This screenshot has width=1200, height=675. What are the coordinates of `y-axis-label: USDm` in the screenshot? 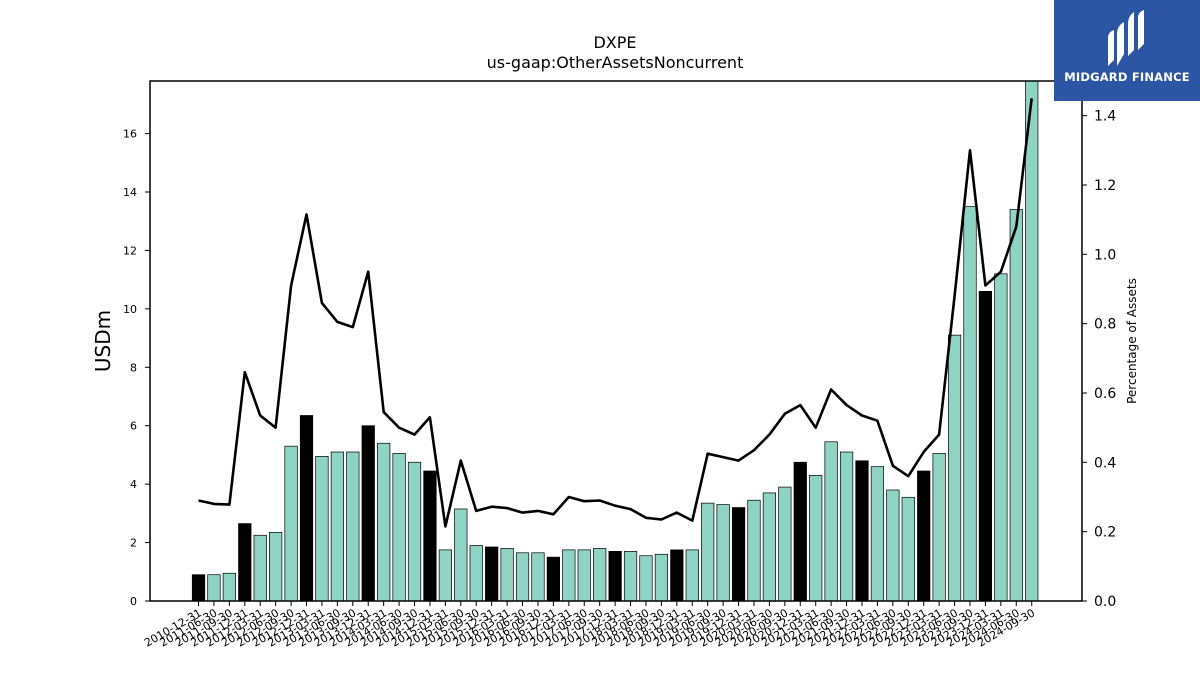 It's located at (103, 341).